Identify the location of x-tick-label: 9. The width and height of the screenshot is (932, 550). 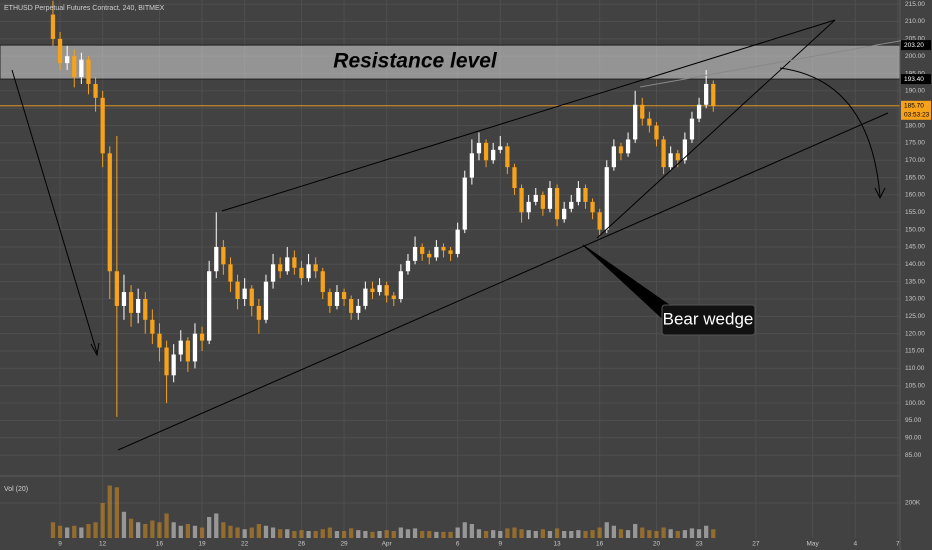
(500, 544).